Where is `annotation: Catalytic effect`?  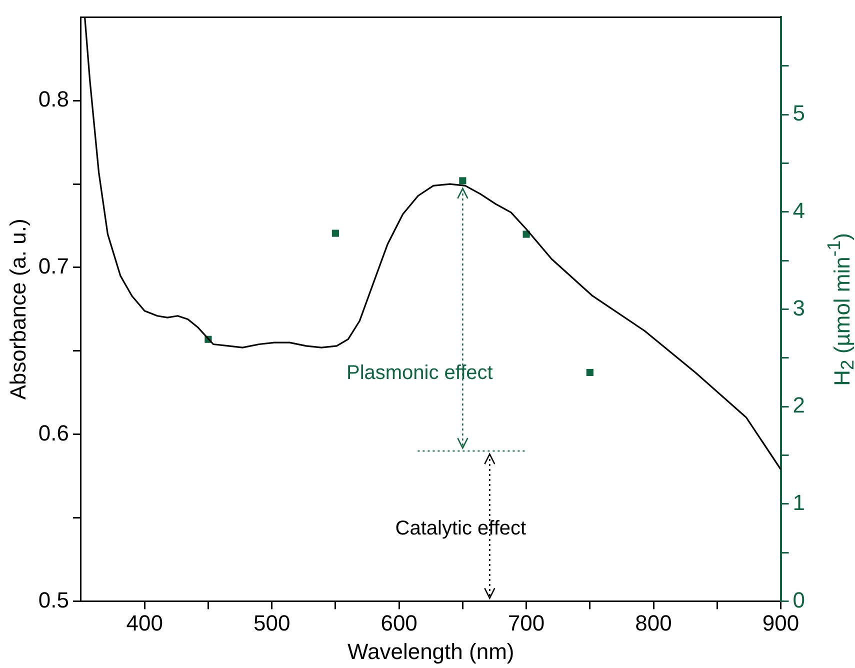
annotation: Catalytic effect is located at coordinates (461, 529).